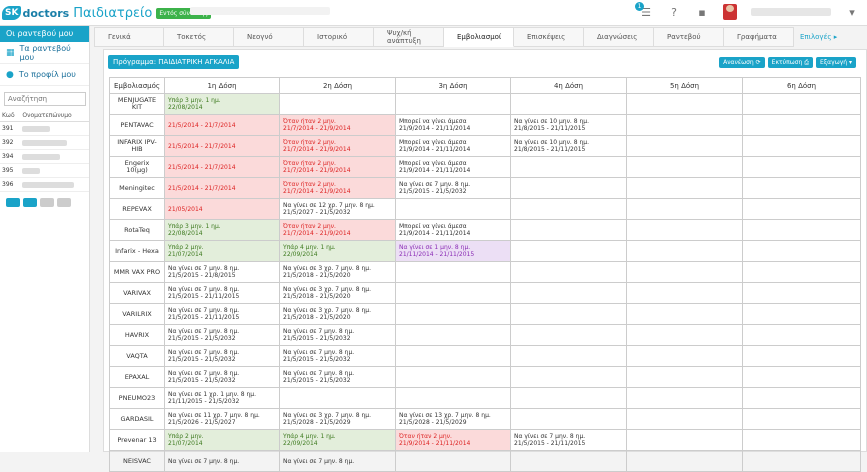 The height and width of the screenshot is (472, 867). Describe the element at coordinates (742, 62) in the screenshot. I see `refresh-button: Ανανέωση ⟳` at that location.